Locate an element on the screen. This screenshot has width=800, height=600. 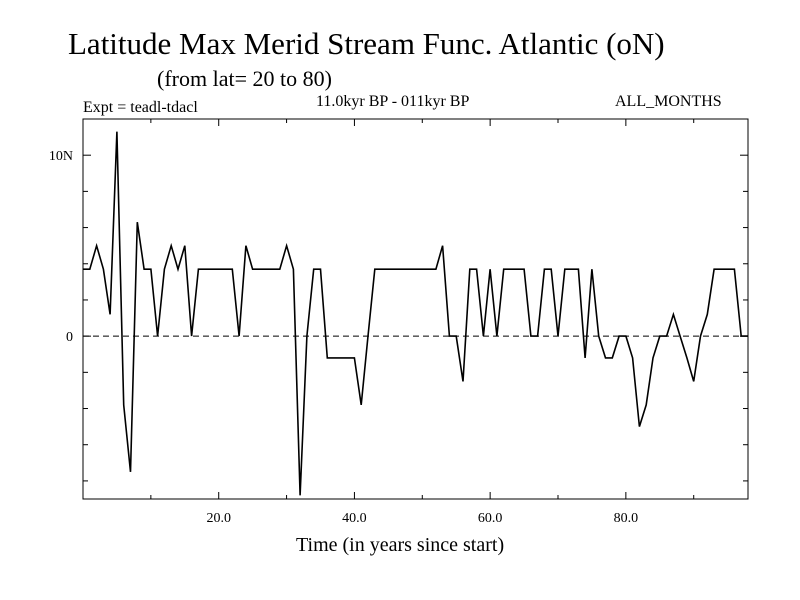
experiment-label: Expt = teadl-tdacl is located at coordinates (140, 107).